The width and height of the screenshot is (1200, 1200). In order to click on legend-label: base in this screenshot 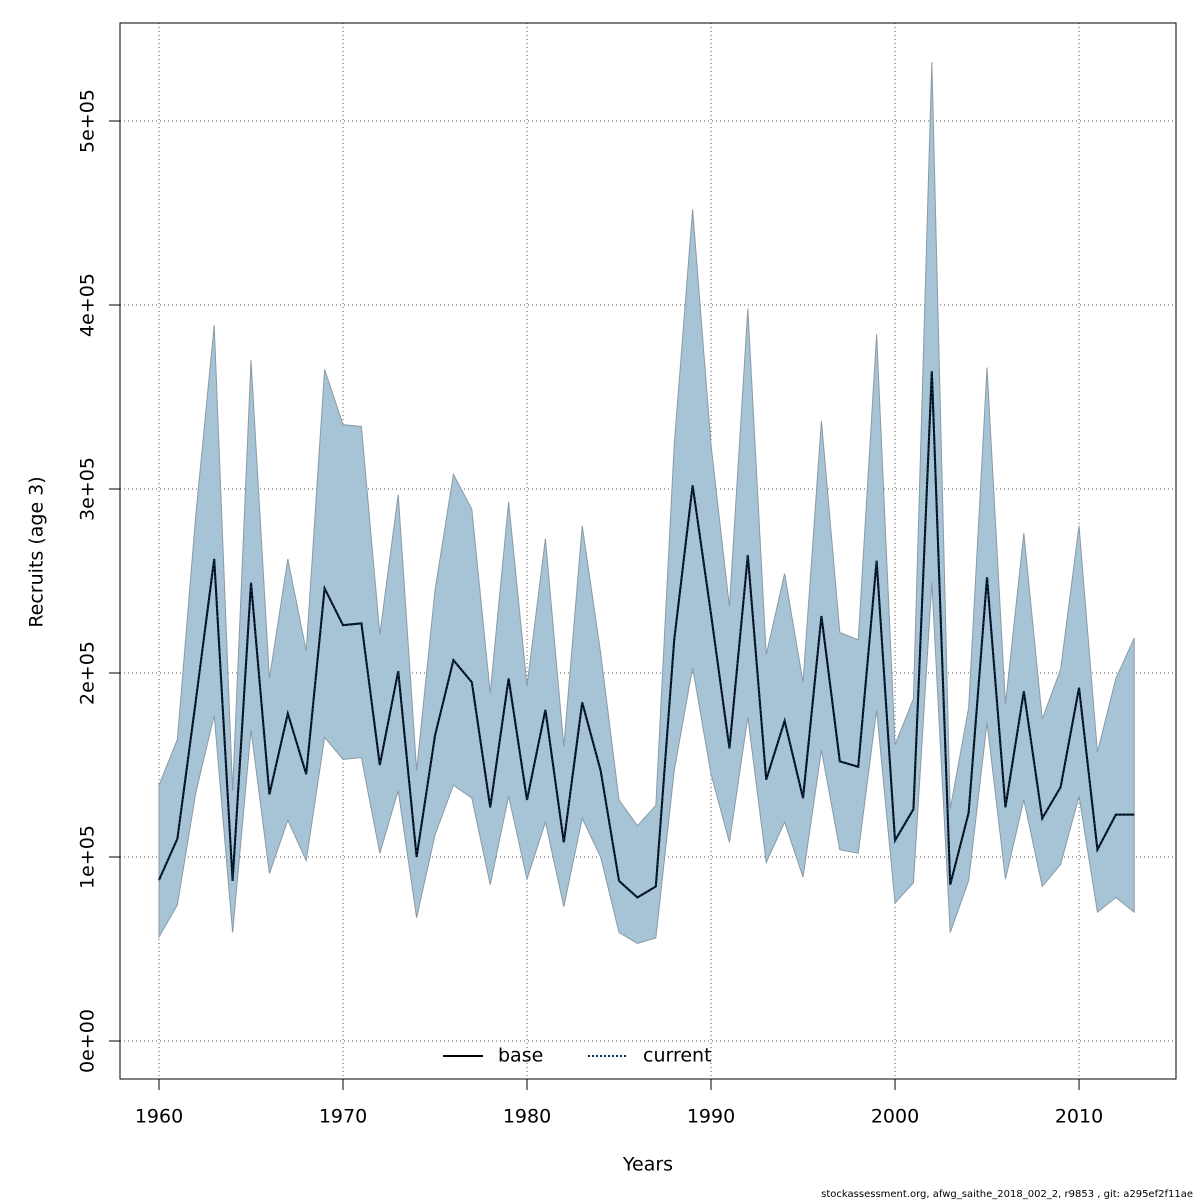, I will do `click(520, 1056)`.